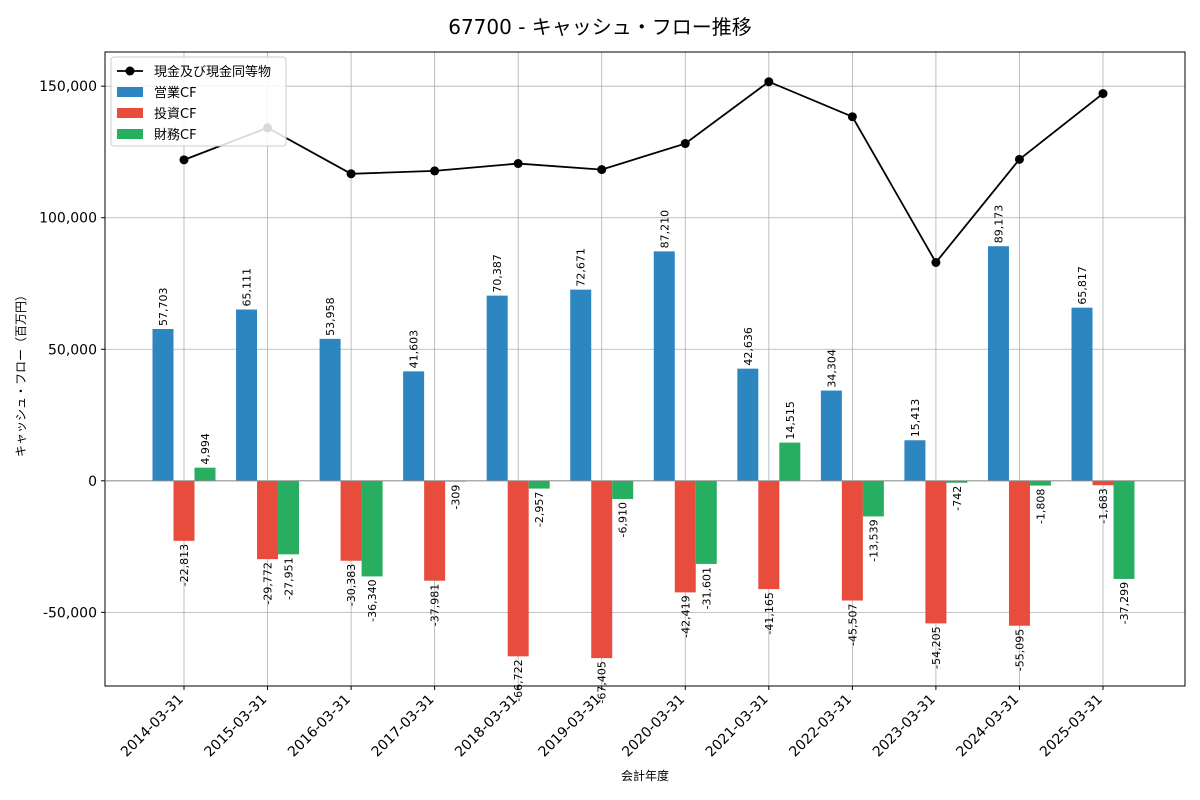  Describe the element at coordinates (998, 224) in the screenshot. I see `value-label-0-10: 89,173` at that location.